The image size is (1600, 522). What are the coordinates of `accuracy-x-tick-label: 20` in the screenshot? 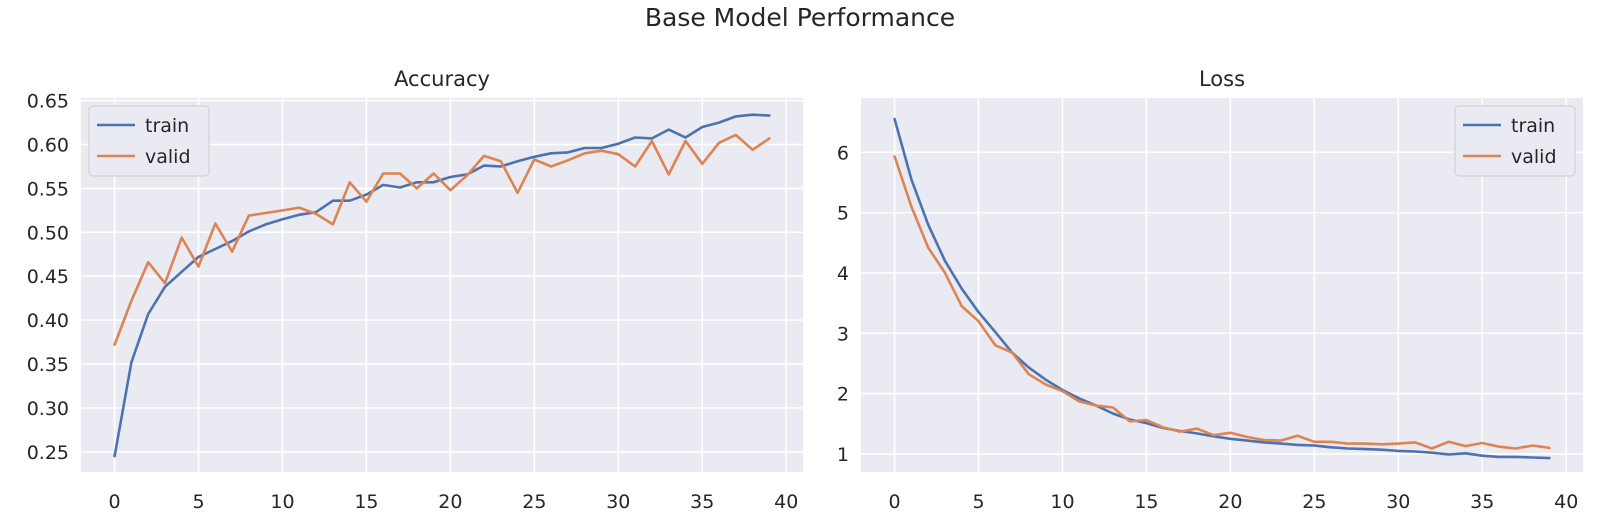 It's located at (450, 502).